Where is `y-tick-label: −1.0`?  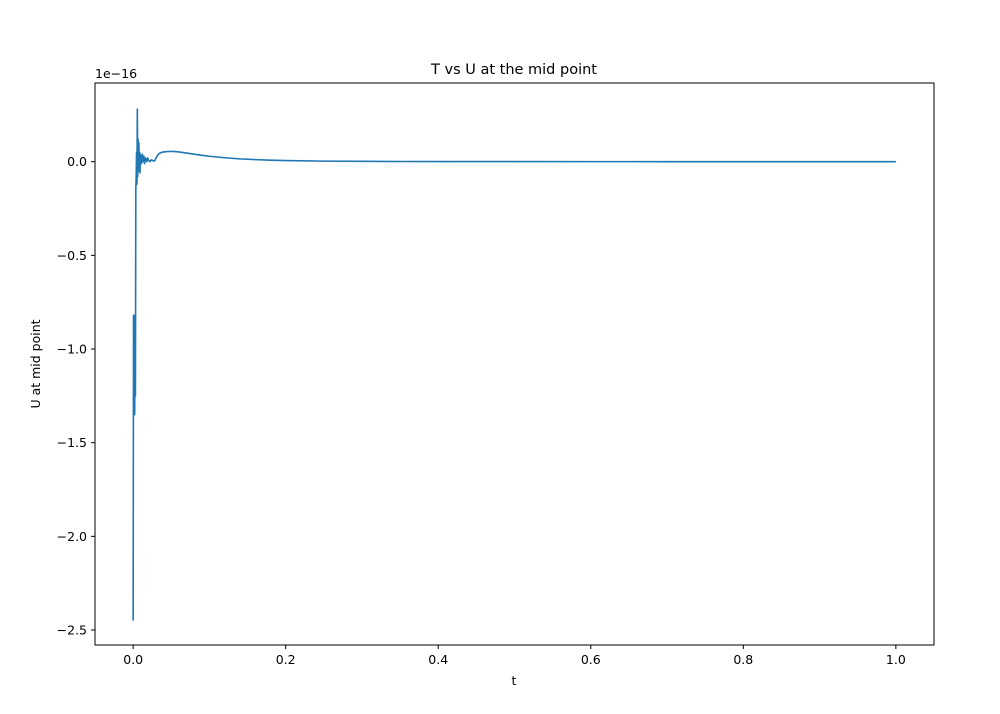 y-tick-label: −1.0 is located at coordinates (72, 349).